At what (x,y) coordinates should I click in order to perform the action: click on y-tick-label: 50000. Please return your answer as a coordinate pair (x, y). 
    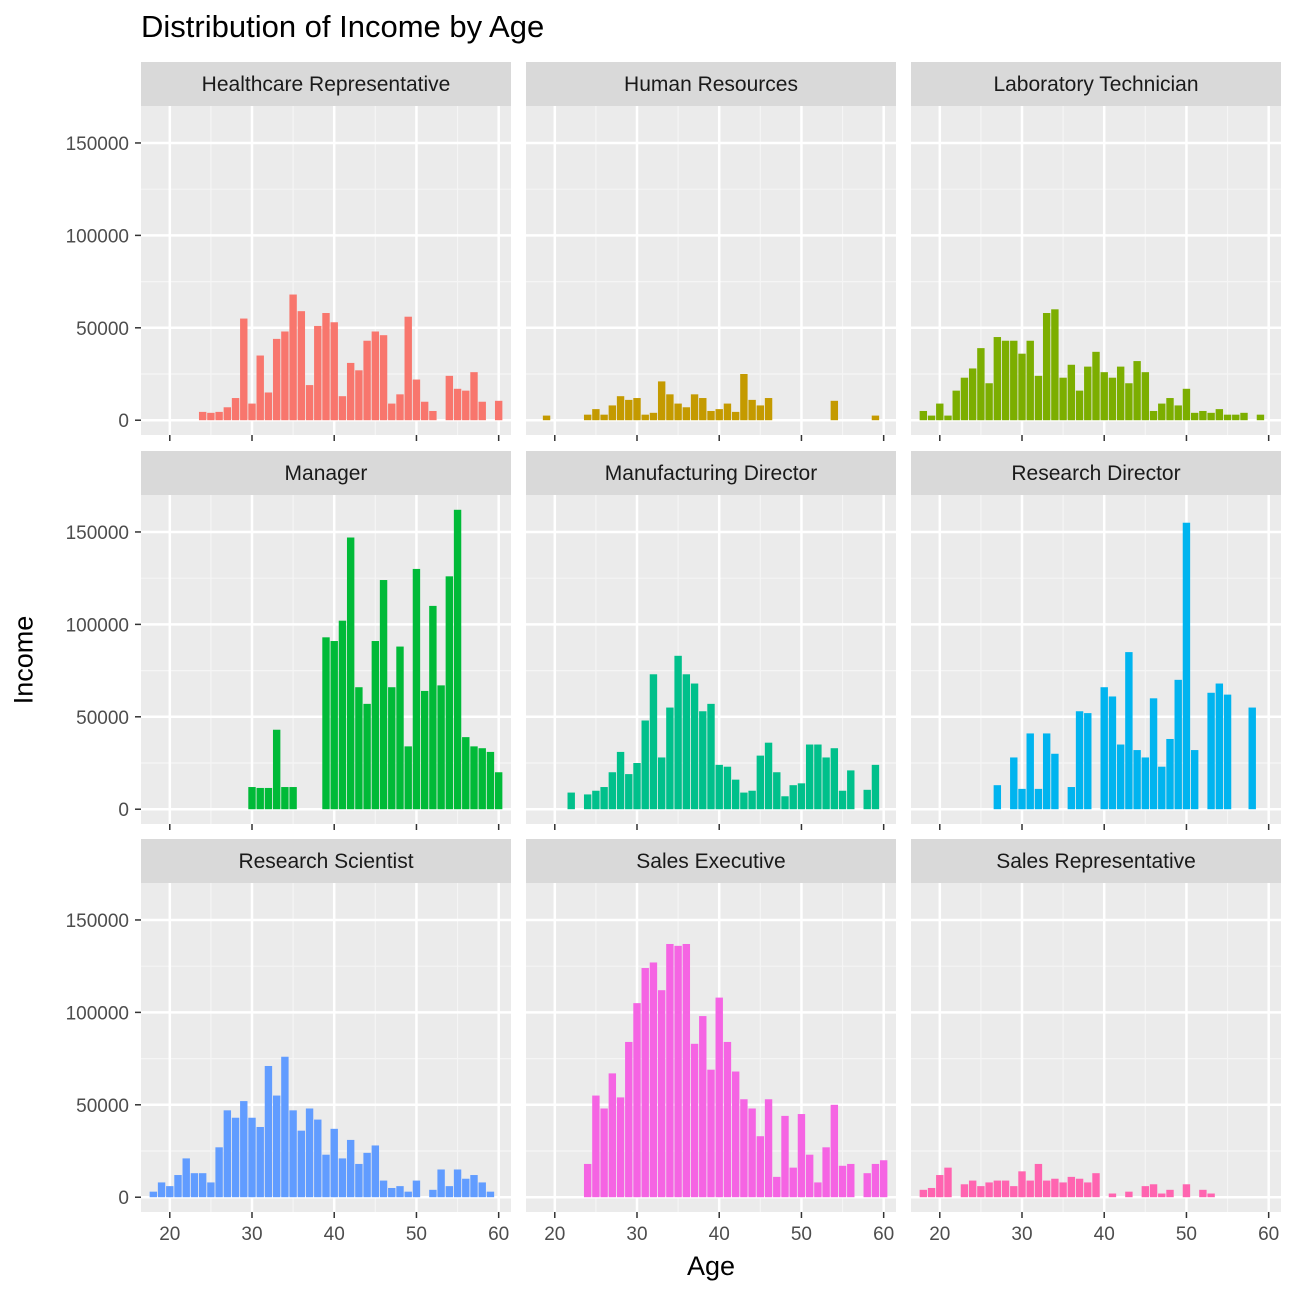
    Looking at the image, I should click on (102, 718).